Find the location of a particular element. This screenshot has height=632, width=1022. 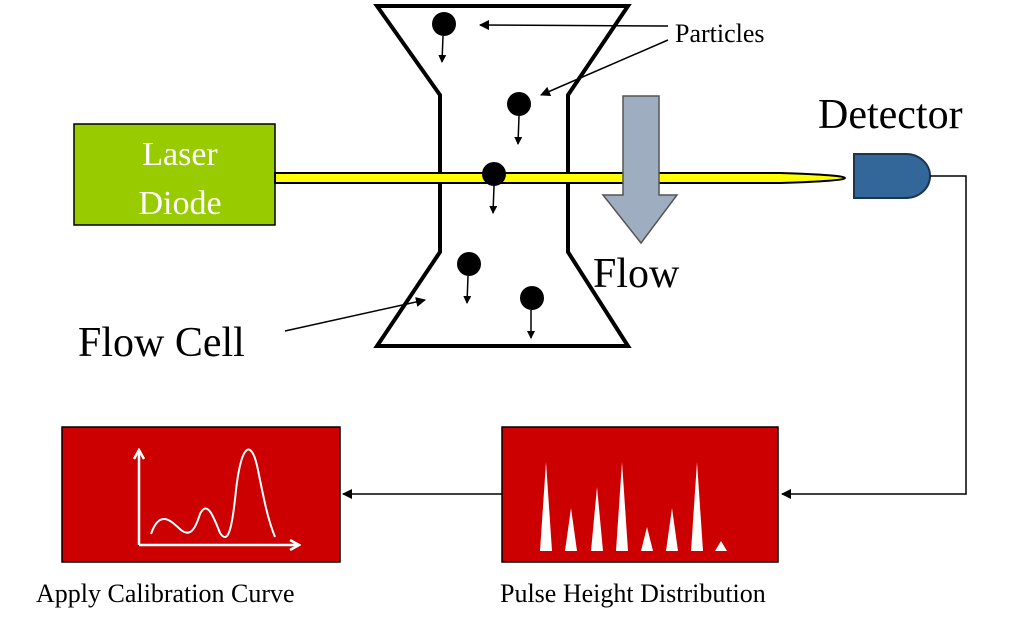

signal-connector is located at coordinates (874, 337).